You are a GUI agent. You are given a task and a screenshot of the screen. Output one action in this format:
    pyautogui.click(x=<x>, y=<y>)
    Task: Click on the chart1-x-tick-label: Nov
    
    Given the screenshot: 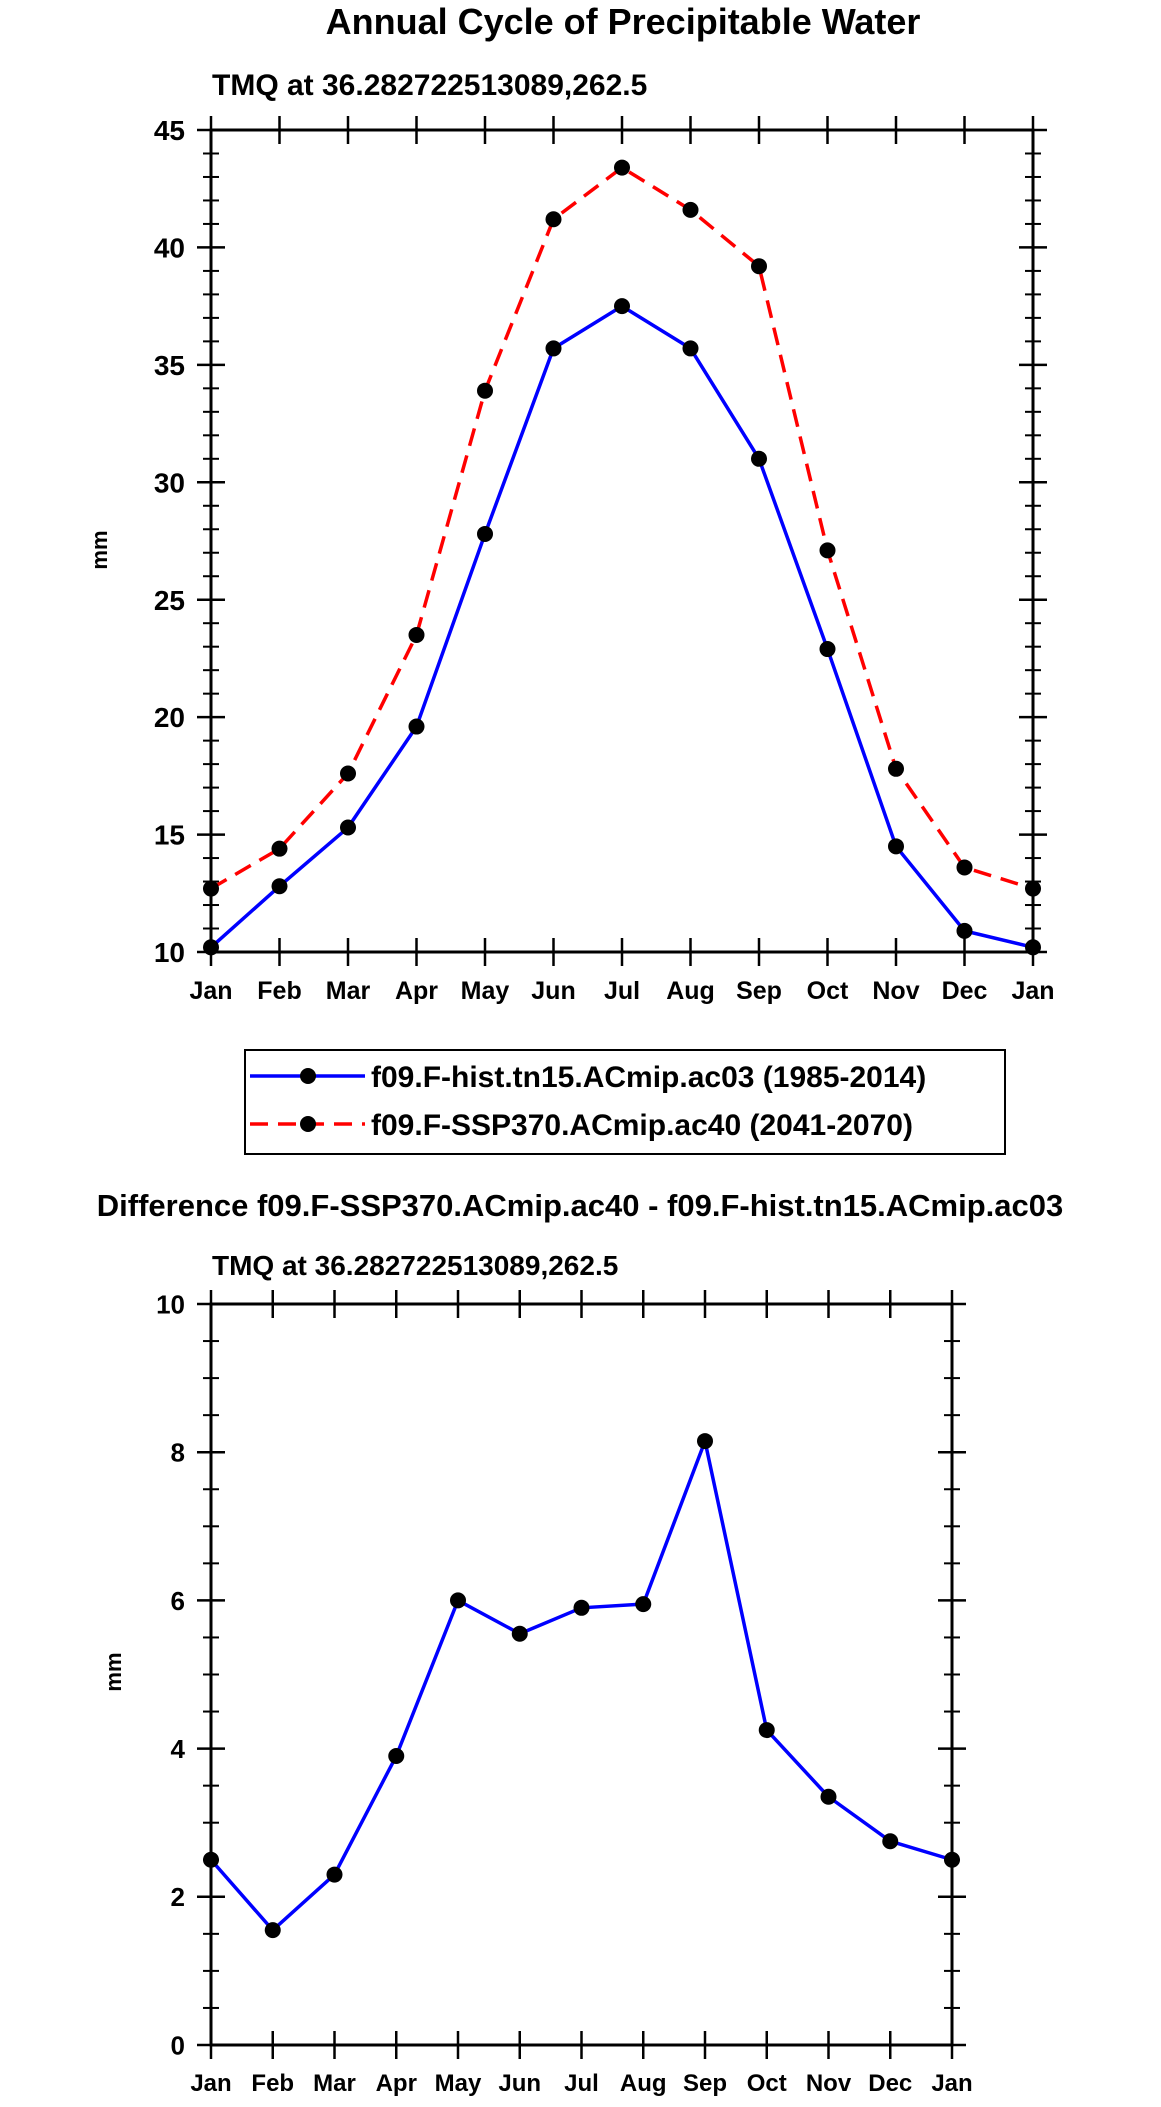 What is the action you would take?
    pyautogui.click(x=895, y=991)
    